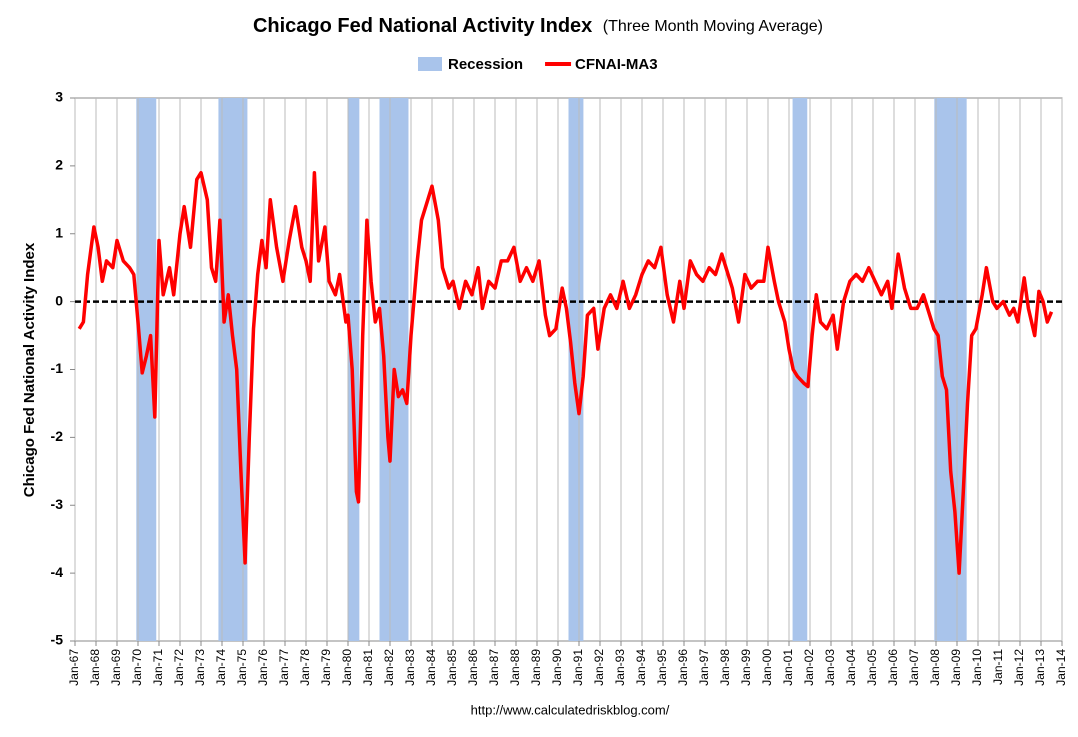  What do you see at coordinates (59, 165) in the screenshot?
I see `y-tick-label: 2` at bounding box center [59, 165].